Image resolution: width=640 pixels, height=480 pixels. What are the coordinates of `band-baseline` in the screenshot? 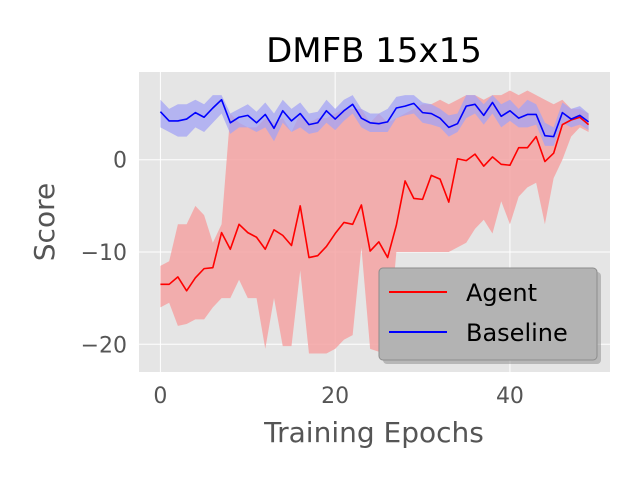 It's located at (374, 120).